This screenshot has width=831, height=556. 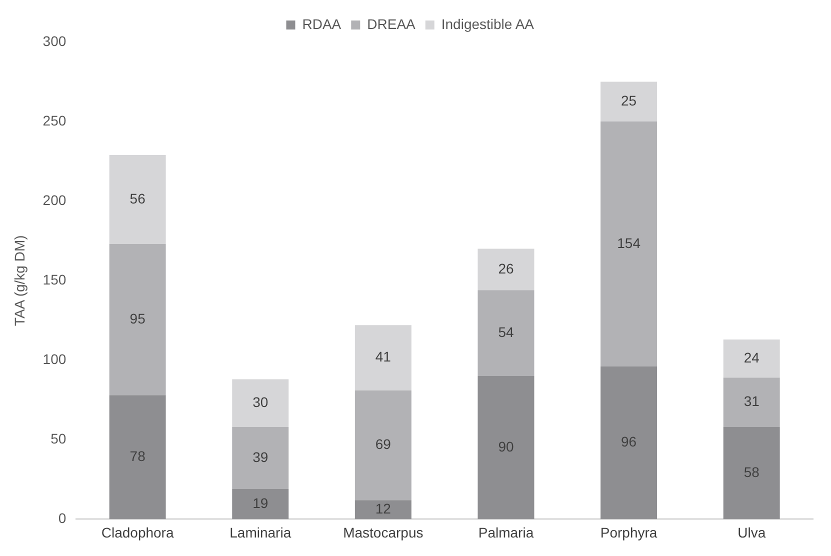 I want to click on legend-label: DREAA, so click(x=391, y=24).